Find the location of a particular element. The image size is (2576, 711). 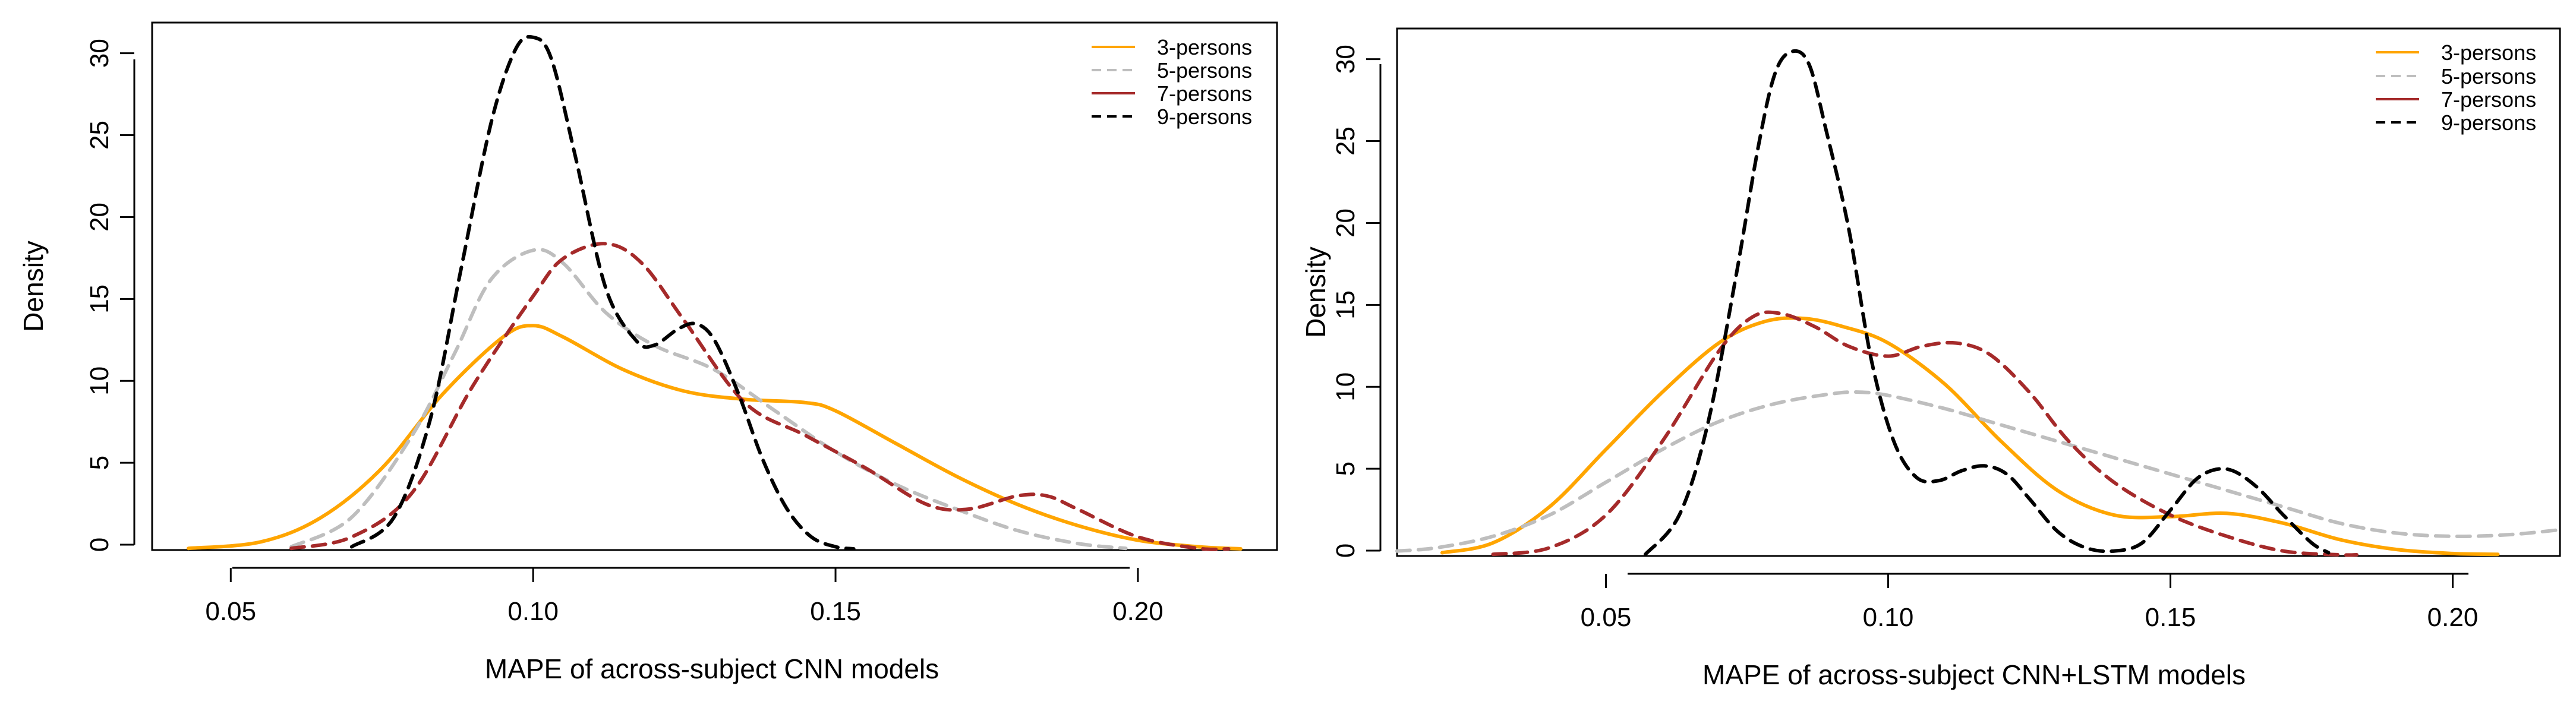

x-axis-title: MAPE of across-subject CNN models is located at coordinates (712, 669).